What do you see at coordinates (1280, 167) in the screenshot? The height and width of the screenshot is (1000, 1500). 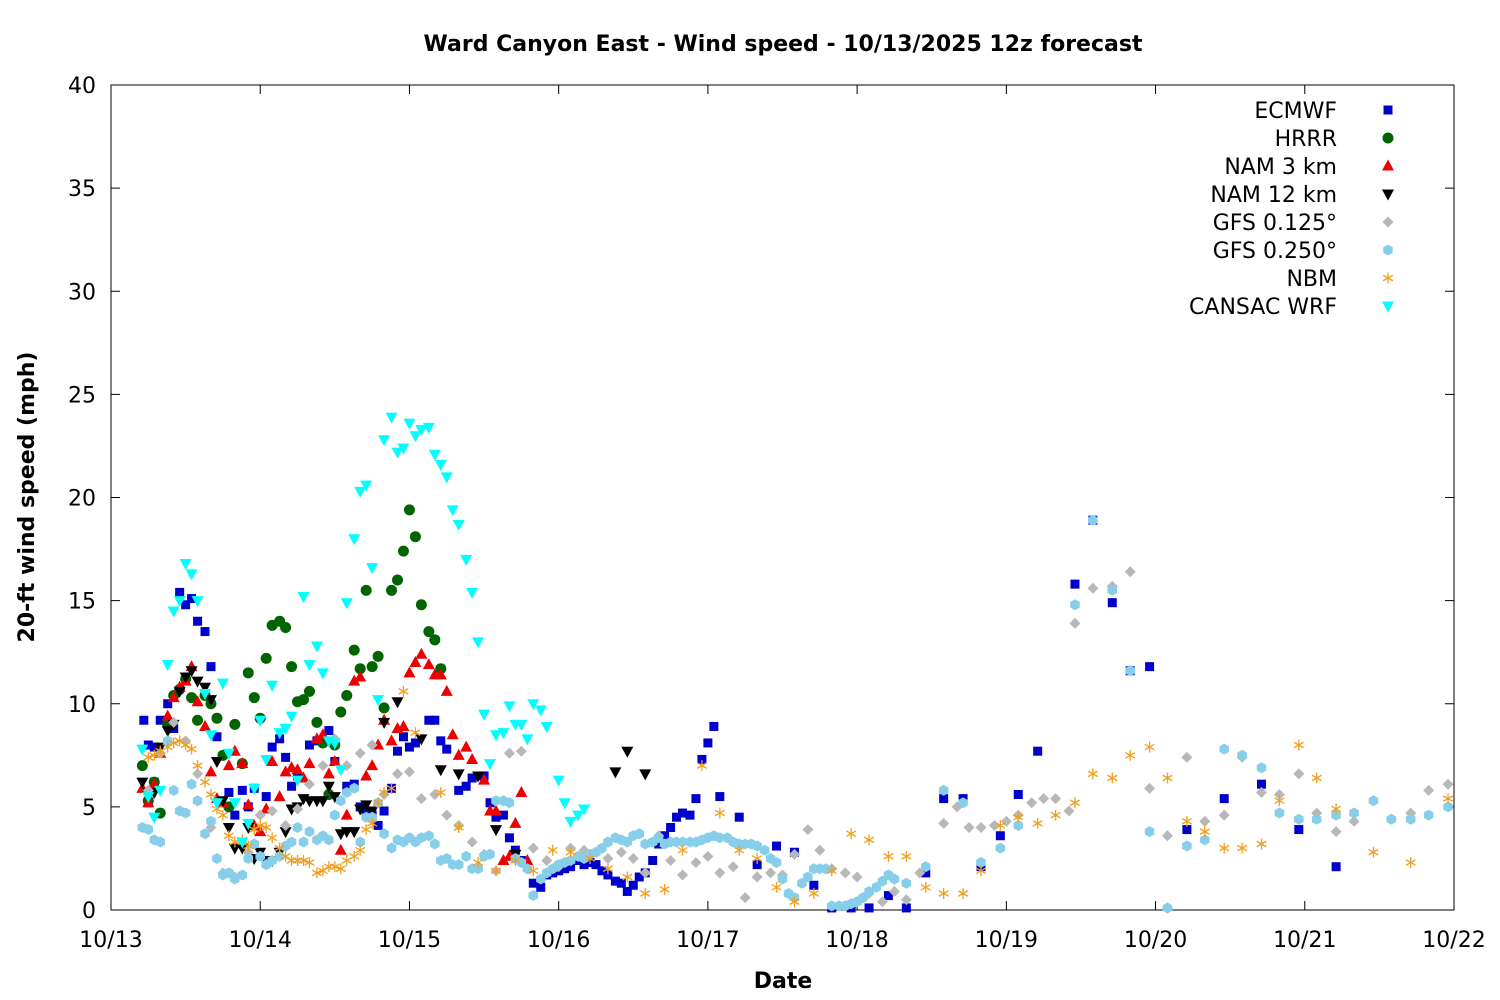 I see `legend-label: NAM 3 km` at bounding box center [1280, 167].